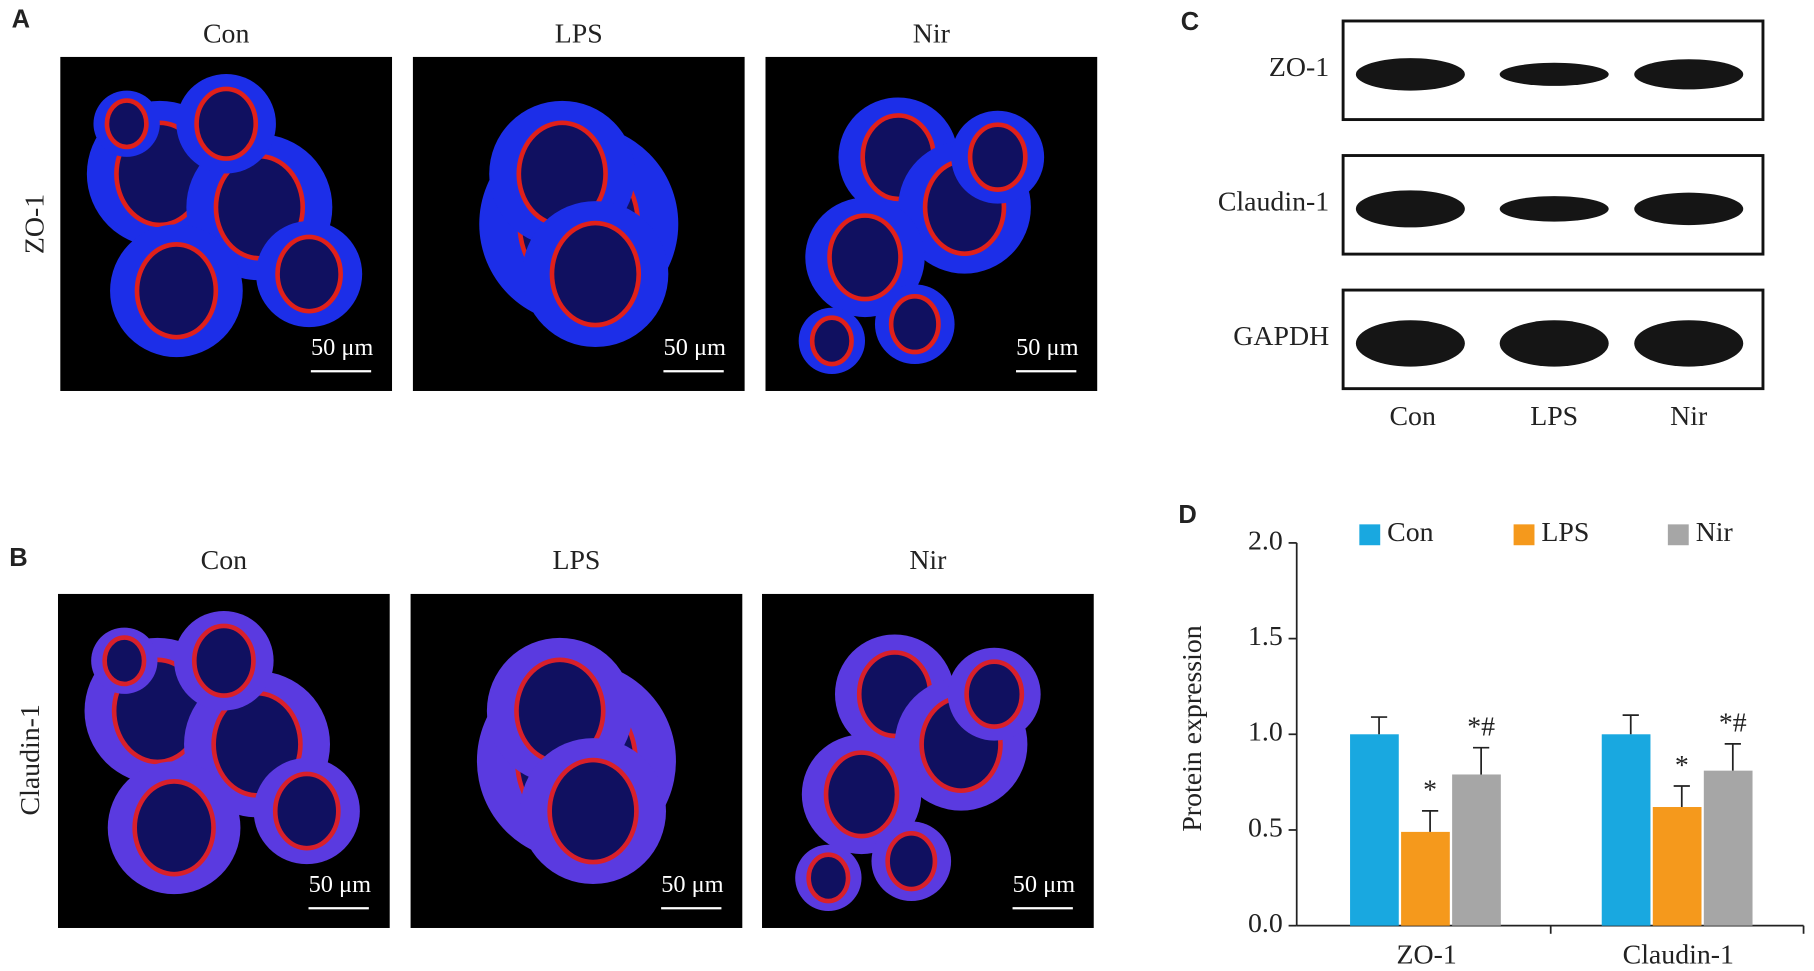 Image resolution: width=1814 pixels, height=971 pixels. I want to click on legend-label: Nir, so click(1715, 532).